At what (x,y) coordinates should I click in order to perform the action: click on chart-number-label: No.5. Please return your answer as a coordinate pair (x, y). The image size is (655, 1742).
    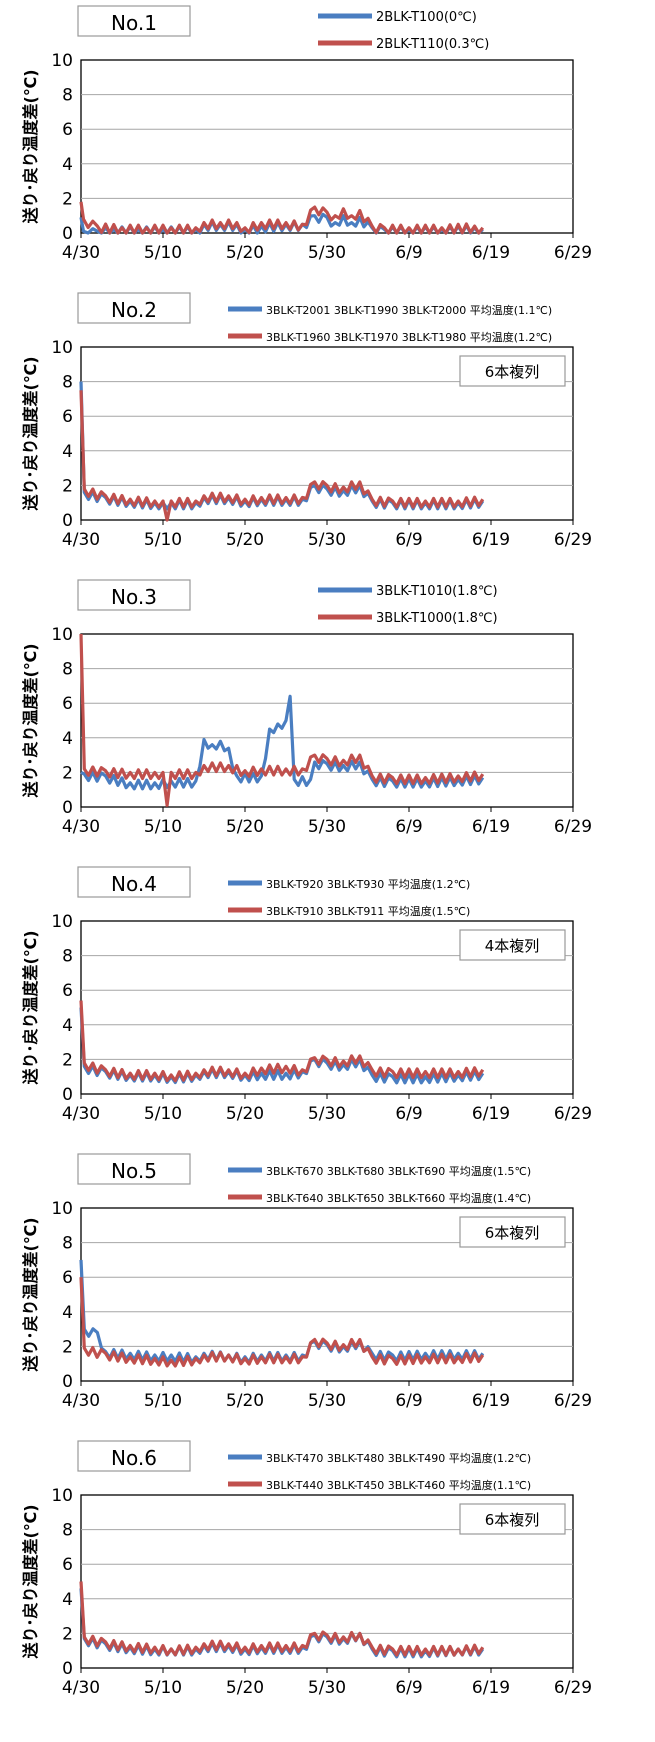
    Looking at the image, I should click on (134, 1171).